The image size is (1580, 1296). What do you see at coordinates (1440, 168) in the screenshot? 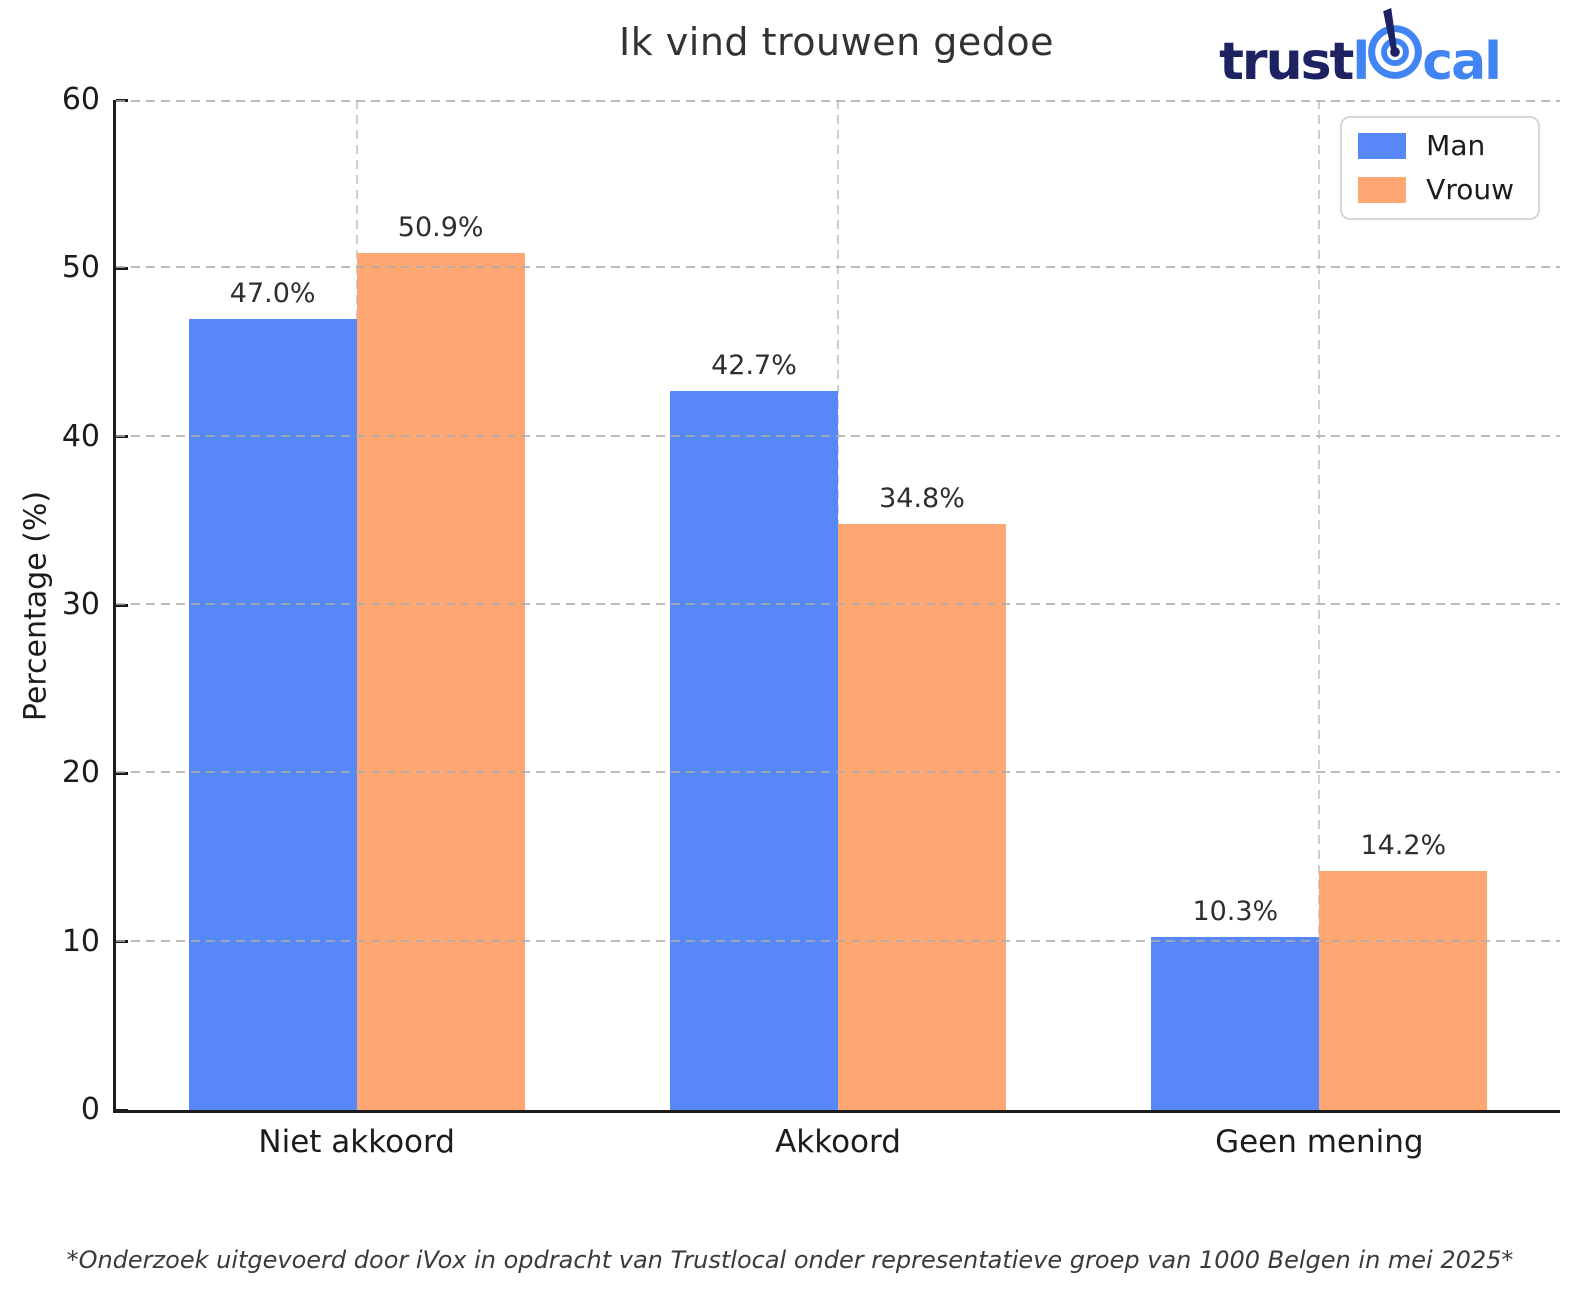
I see `legend: Man Vrouw` at bounding box center [1440, 168].